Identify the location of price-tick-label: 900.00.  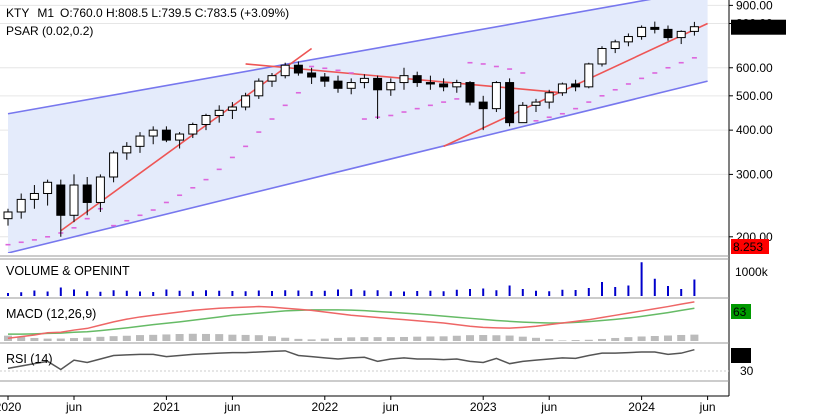
(754, 6).